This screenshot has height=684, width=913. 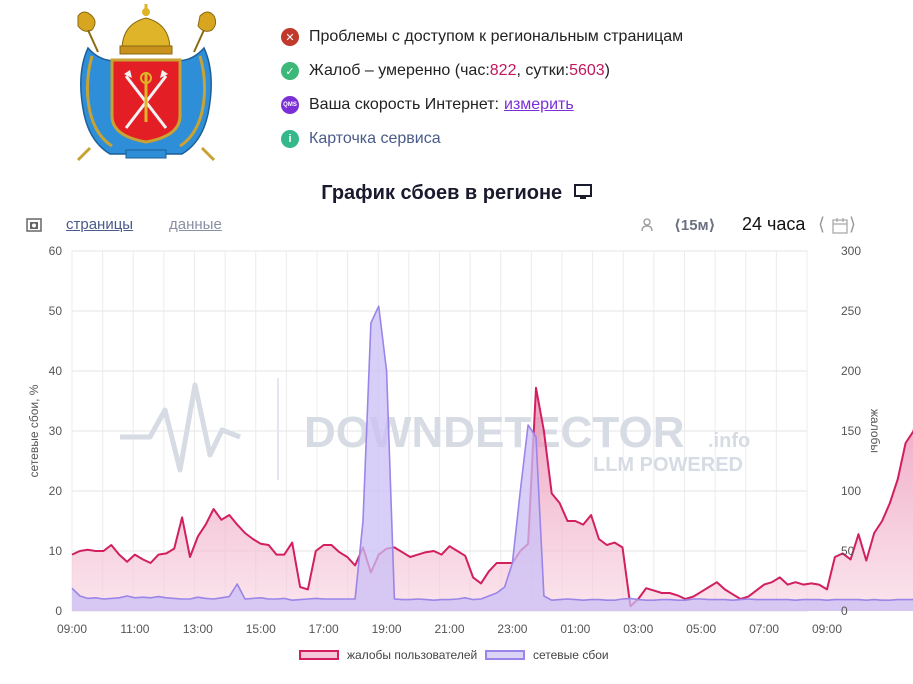 What do you see at coordinates (482, 139) in the screenshot?
I see `status-service-card: i Карточка сервиса` at bounding box center [482, 139].